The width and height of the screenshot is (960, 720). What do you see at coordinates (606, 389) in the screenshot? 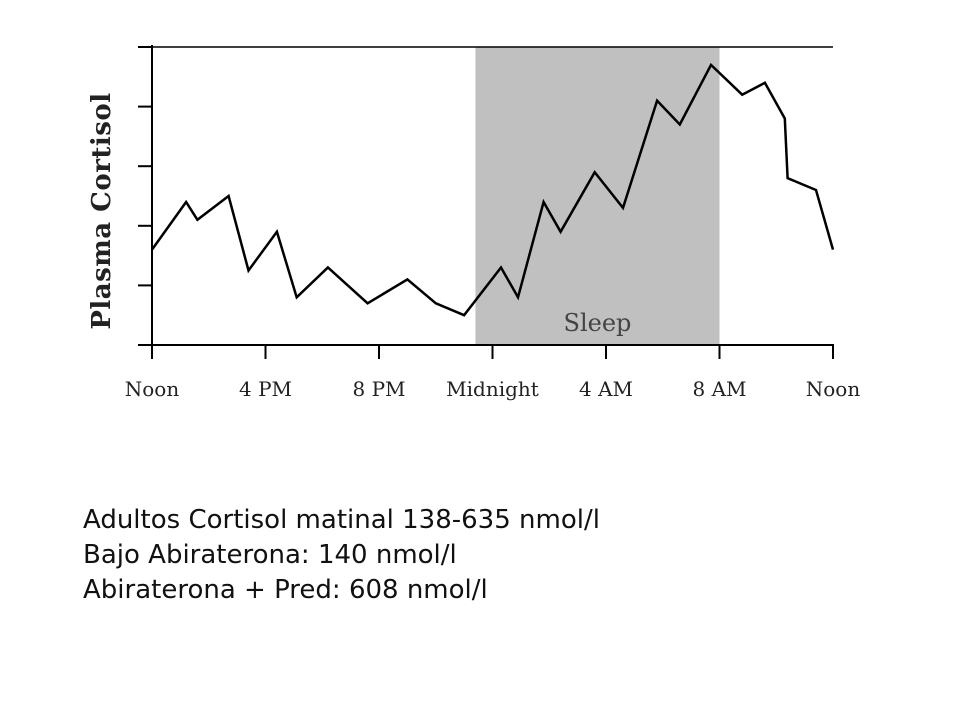
I see `x-tick-label: 4 AM` at bounding box center [606, 389].